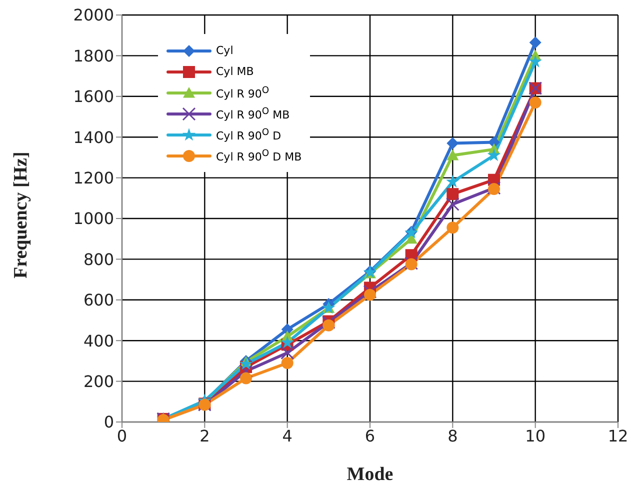  I want to click on x-tick-label: 4, so click(287, 436).